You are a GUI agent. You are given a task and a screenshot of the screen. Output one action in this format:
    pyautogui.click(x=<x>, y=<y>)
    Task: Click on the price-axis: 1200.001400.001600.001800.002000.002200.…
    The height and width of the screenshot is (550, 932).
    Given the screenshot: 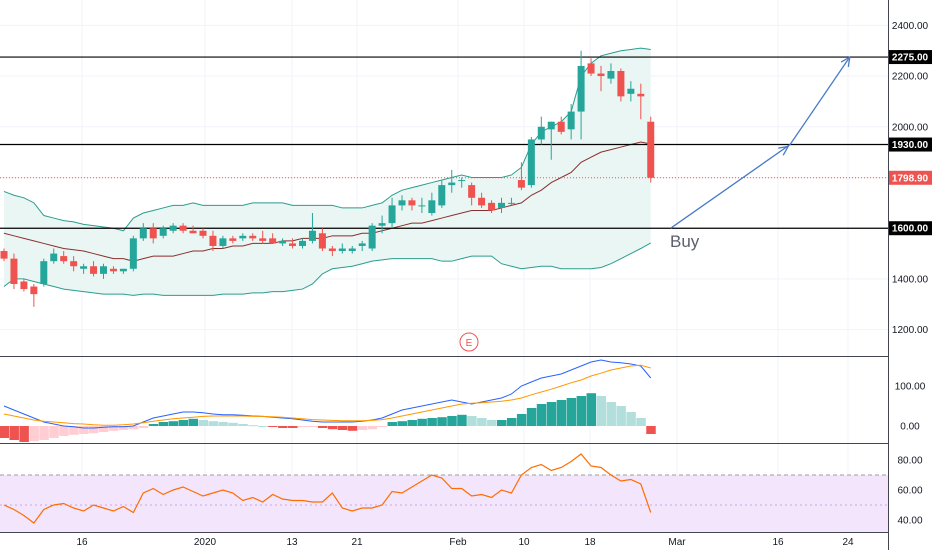 What is the action you would take?
    pyautogui.click(x=910, y=275)
    